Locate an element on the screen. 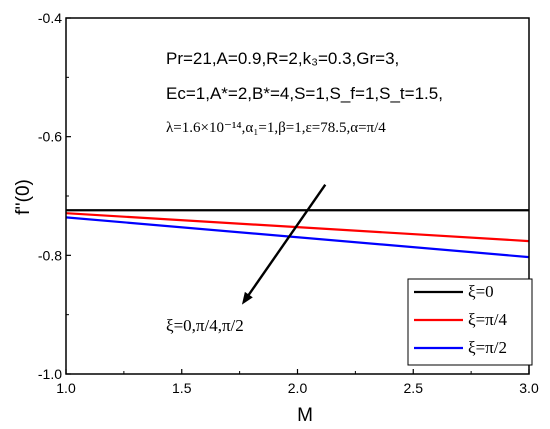 The width and height of the screenshot is (550, 429). x-tick-label: 1.0 is located at coordinates (66, 388).